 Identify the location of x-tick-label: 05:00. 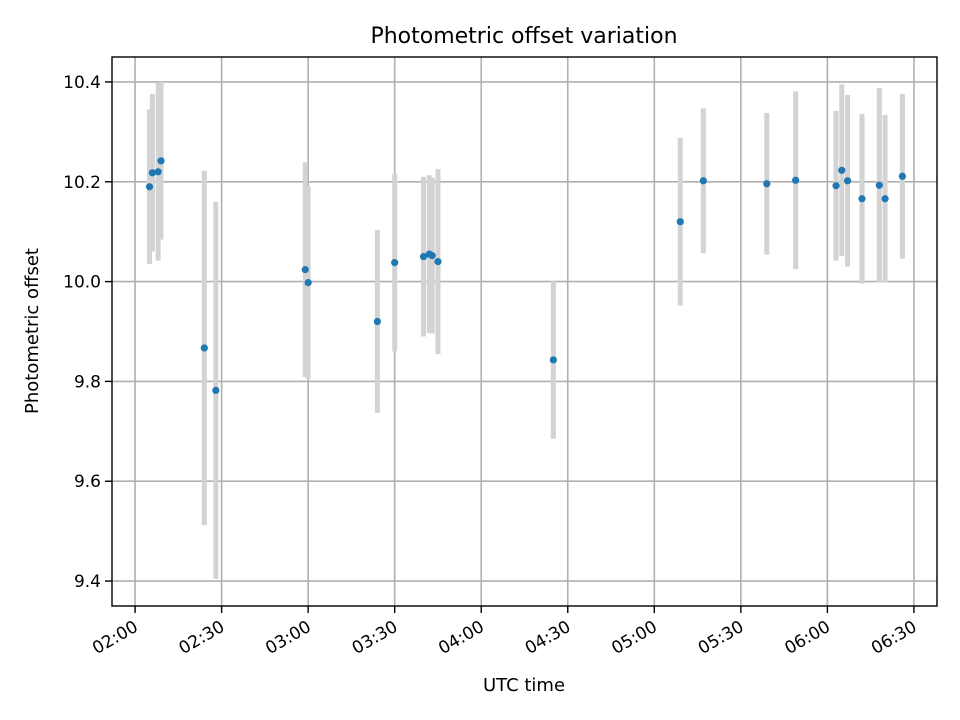
(634, 638).